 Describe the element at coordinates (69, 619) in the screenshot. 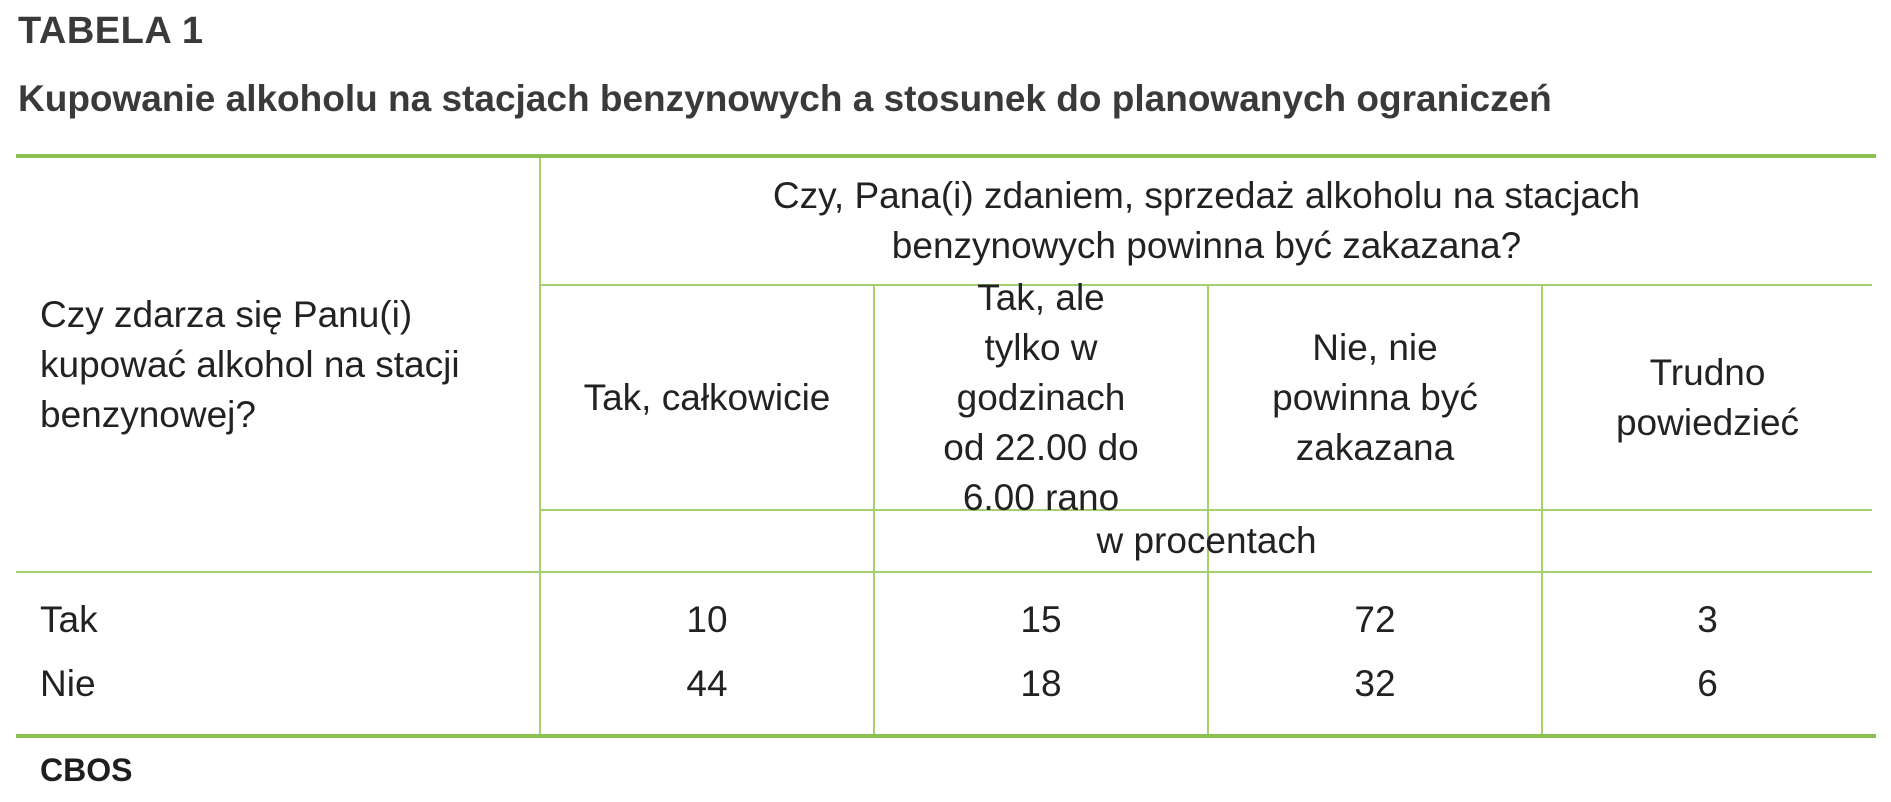

I see `row-label: Tak` at that location.